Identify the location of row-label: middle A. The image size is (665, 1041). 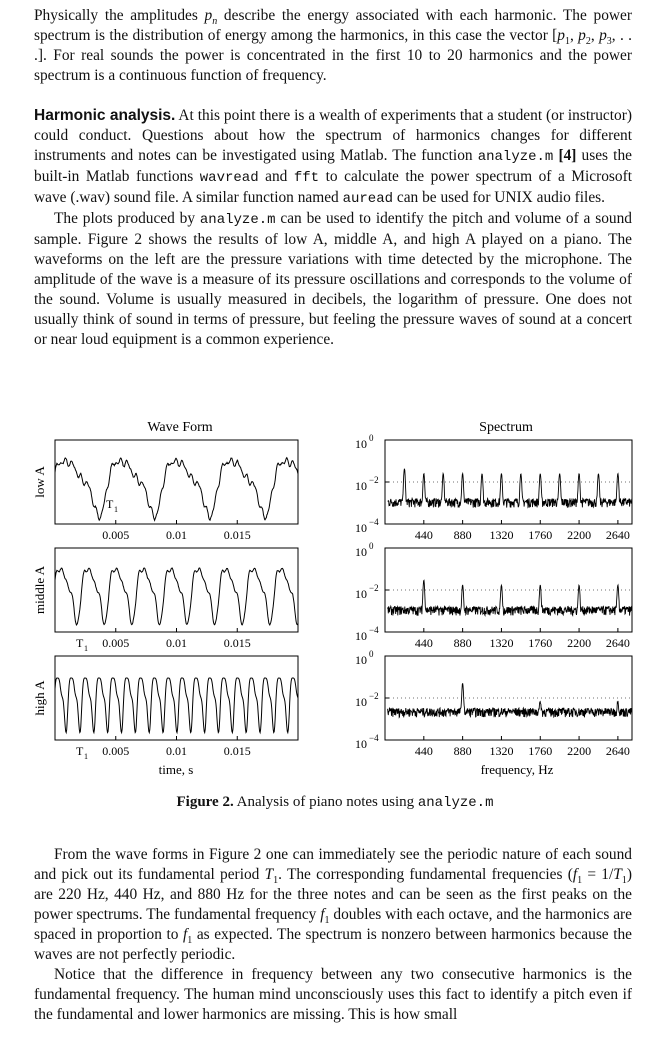
(39, 589).